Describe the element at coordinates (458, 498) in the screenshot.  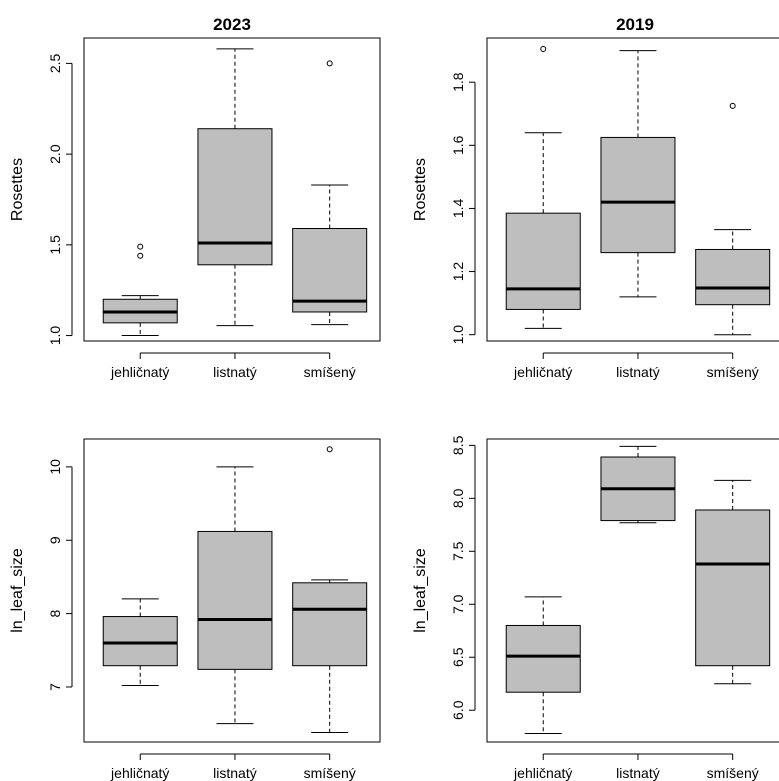
I see `y-tick-label: 8.0` at that location.